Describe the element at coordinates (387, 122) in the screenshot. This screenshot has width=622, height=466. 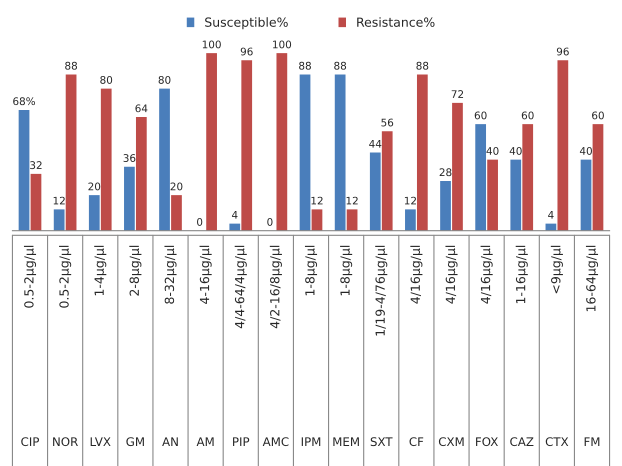
I see `data-label: 56` at that location.